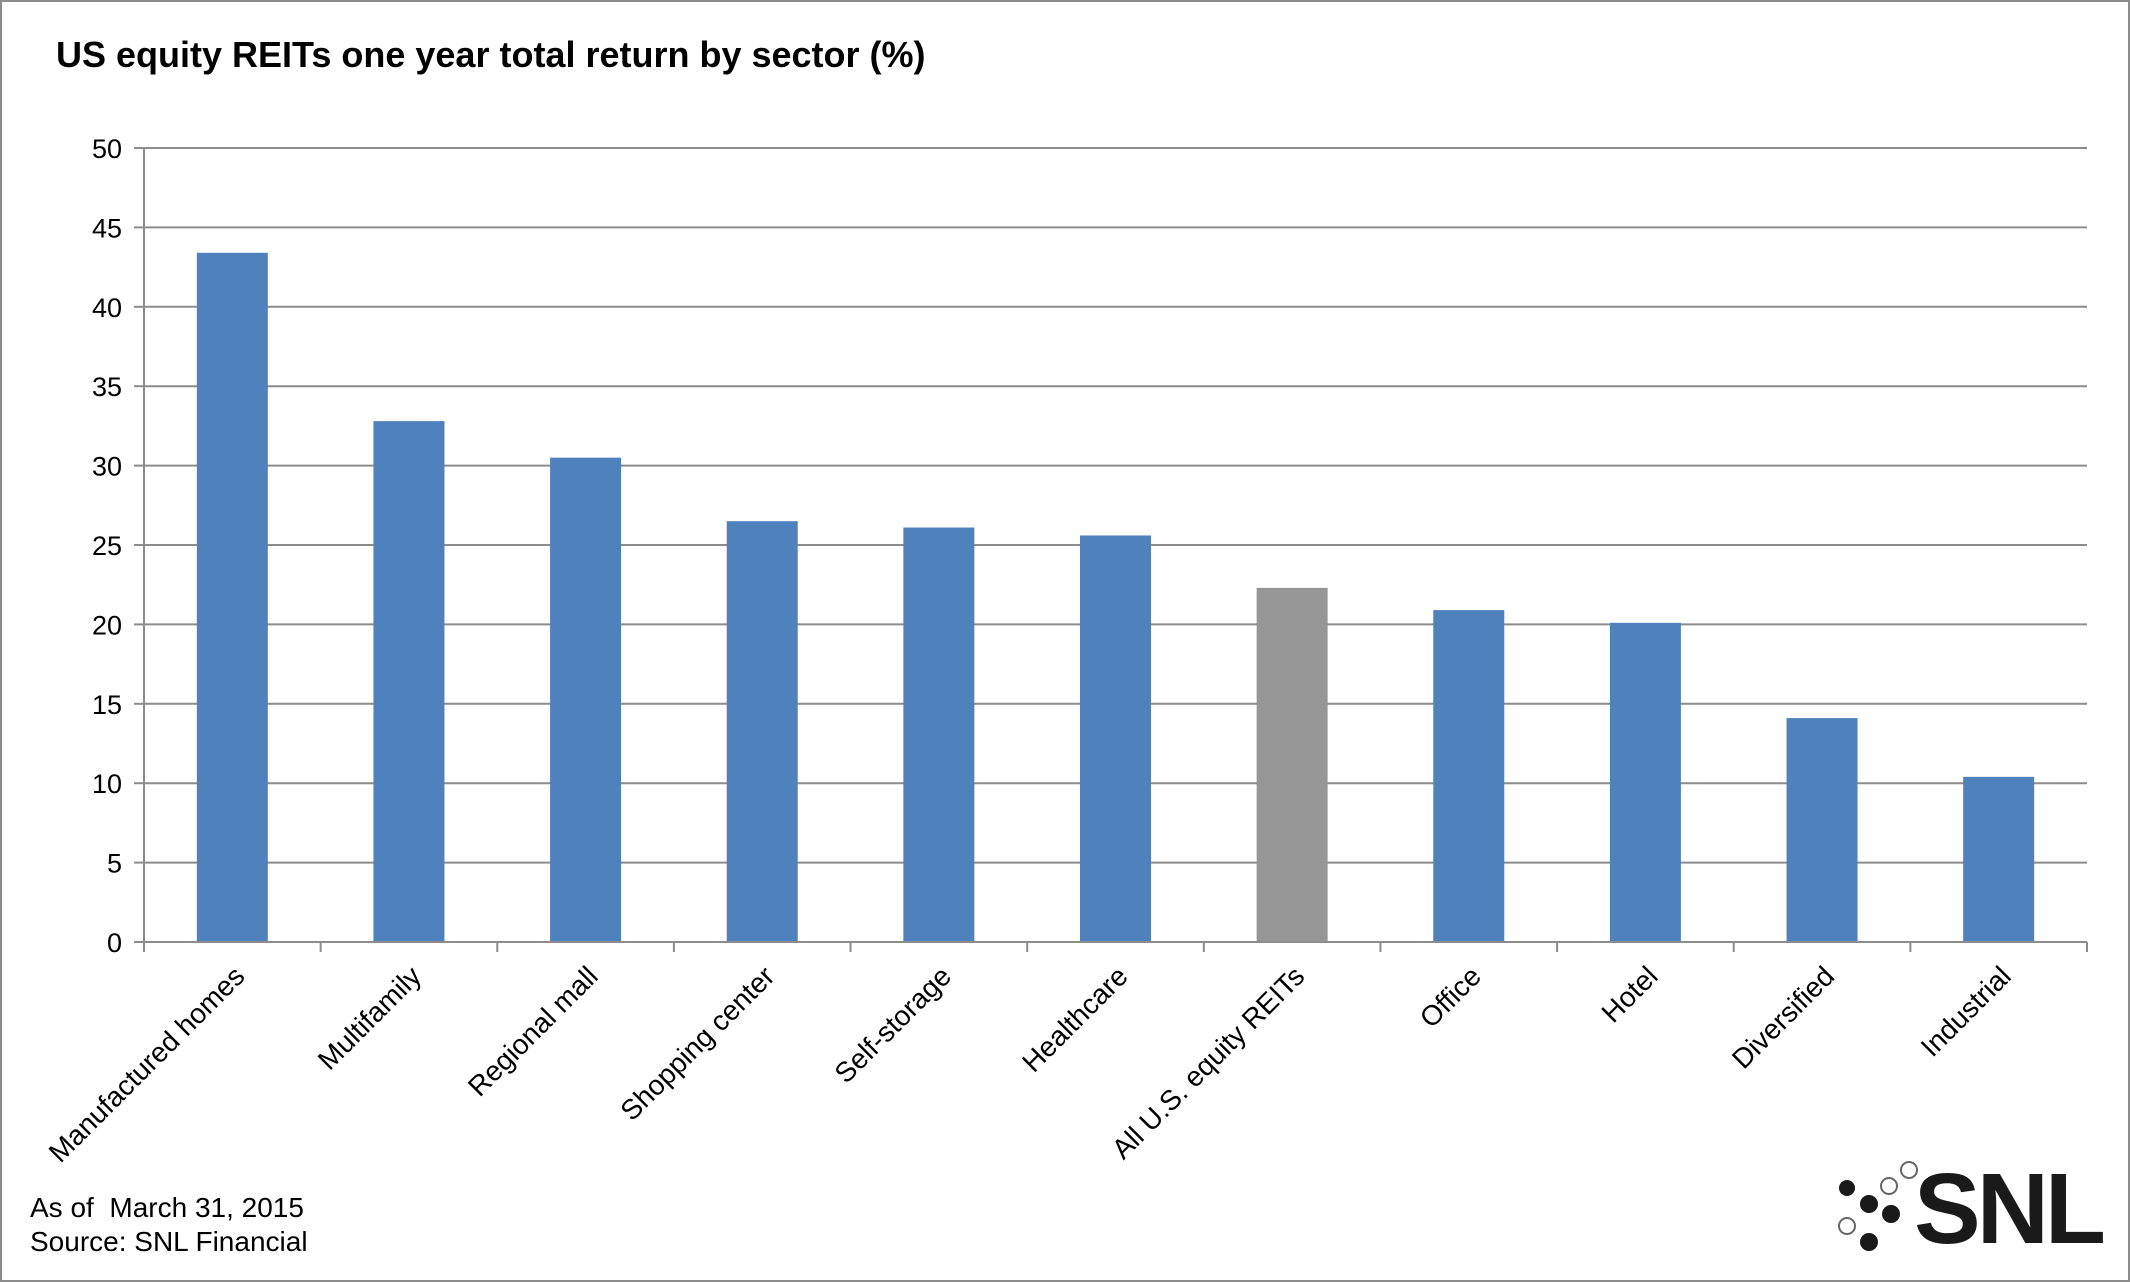  I want to click on dots-icon, so click(1878, 1206).